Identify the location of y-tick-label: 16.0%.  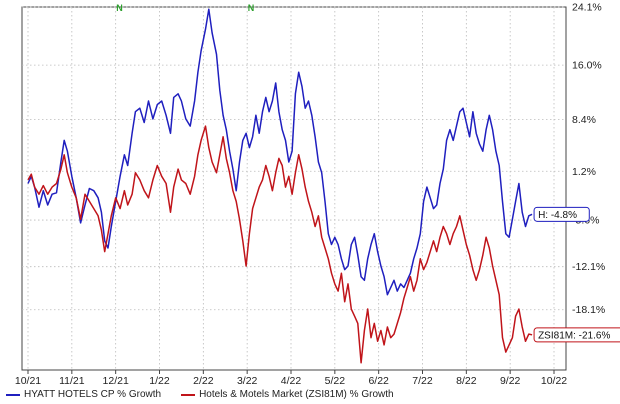
(587, 66).